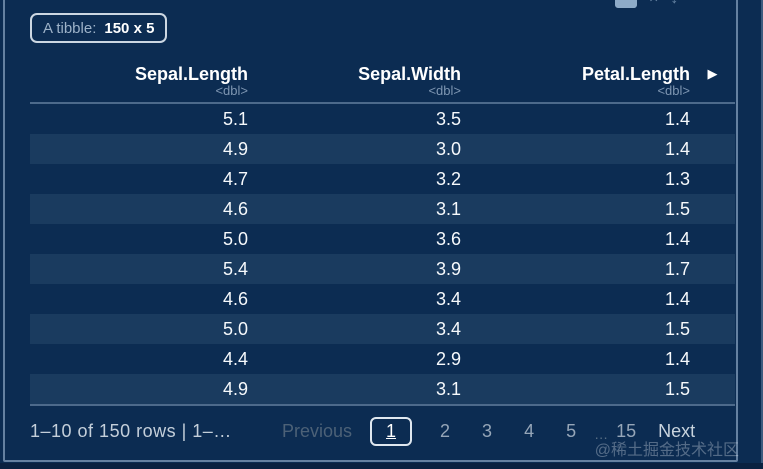  What do you see at coordinates (677, 178) in the screenshot?
I see `table-cell: 1.3` at bounding box center [677, 178].